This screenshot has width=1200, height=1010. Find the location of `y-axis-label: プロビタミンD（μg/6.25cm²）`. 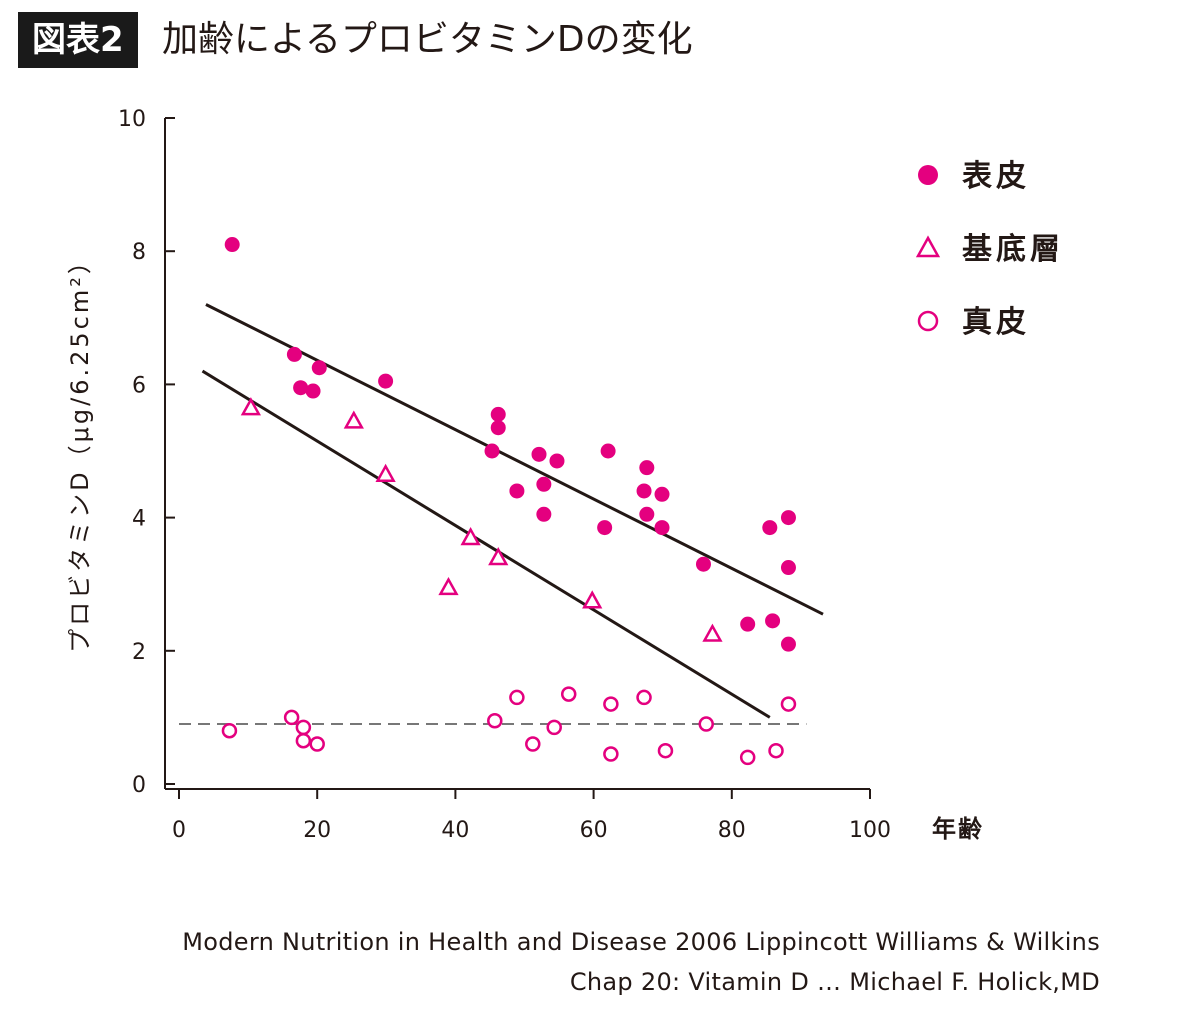

y-axis-label: プロビタミンD（μg/6.25cm²） is located at coordinates (80, 450).